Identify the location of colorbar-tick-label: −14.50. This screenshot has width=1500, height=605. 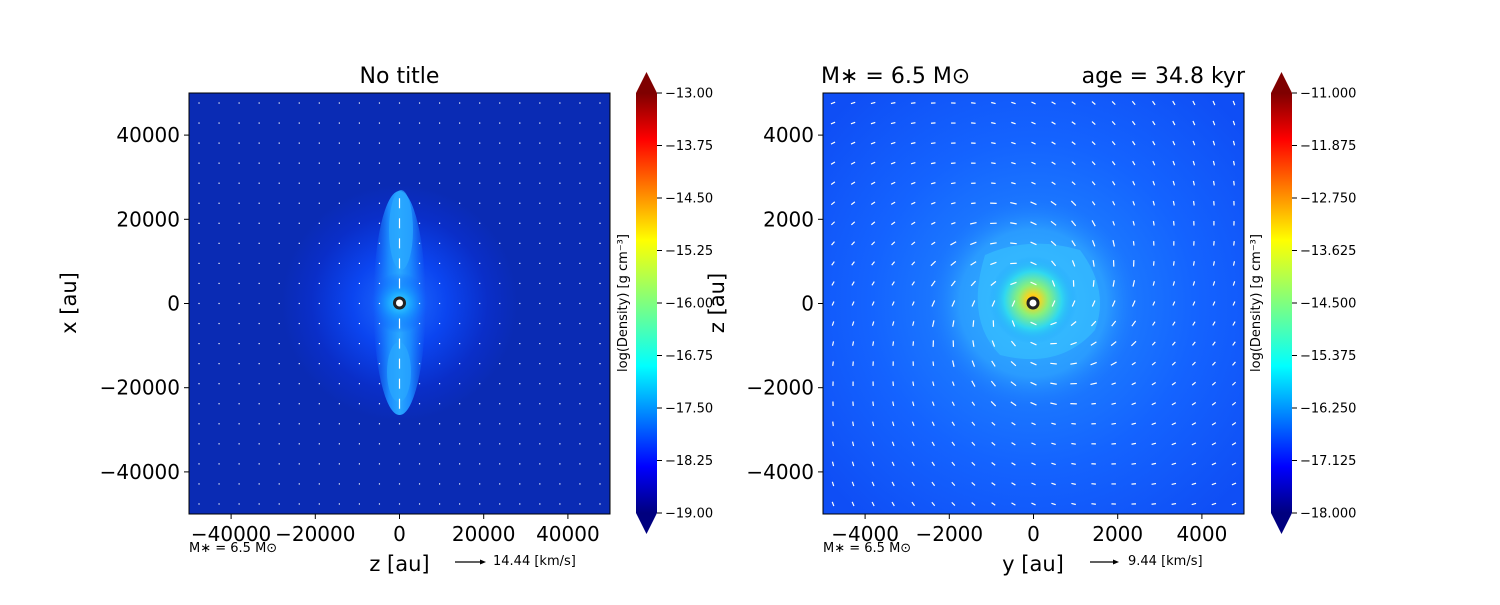
(689, 199).